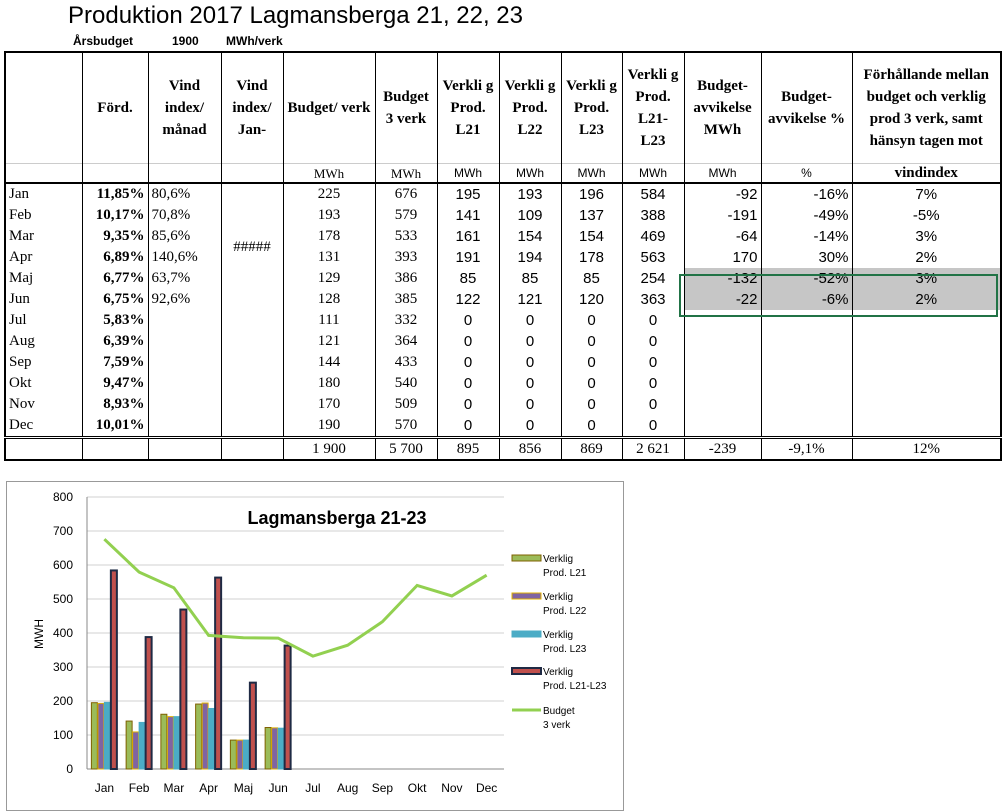  What do you see at coordinates (722, 299) in the screenshot?
I see `avv-mwh-cell: -22` at bounding box center [722, 299].